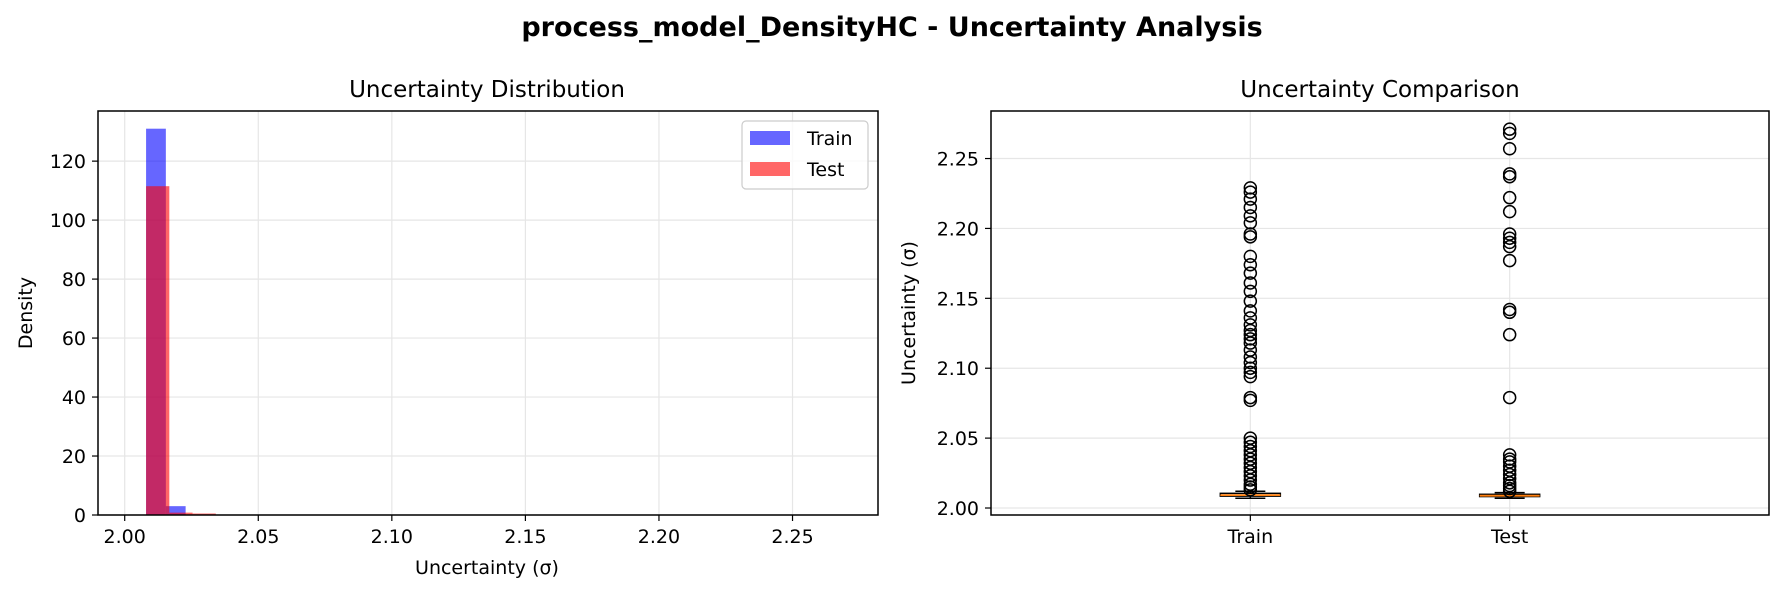 The image size is (1784, 593). Describe the element at coordinates (181, 322) in the screenshot. I see `histogram-bars` at that location.